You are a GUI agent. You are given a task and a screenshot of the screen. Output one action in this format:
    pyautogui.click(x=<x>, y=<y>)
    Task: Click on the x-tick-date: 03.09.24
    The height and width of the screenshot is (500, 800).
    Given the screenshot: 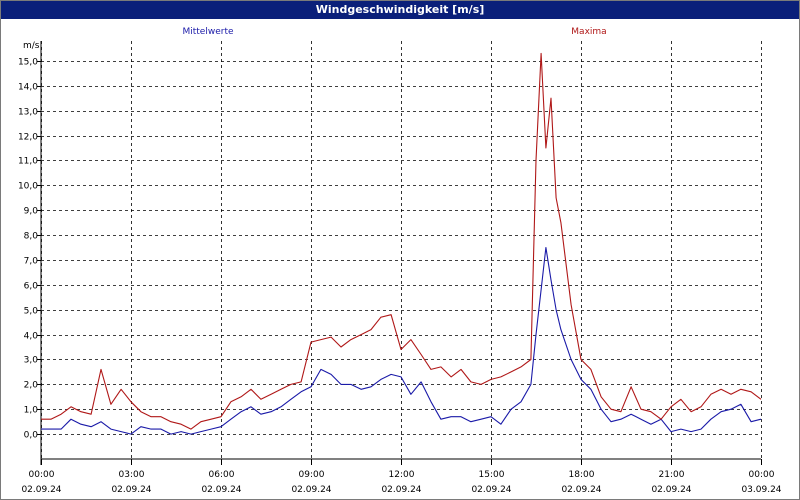 What is the action you would take?
    pyautogui.click(x=761, y=490)
    